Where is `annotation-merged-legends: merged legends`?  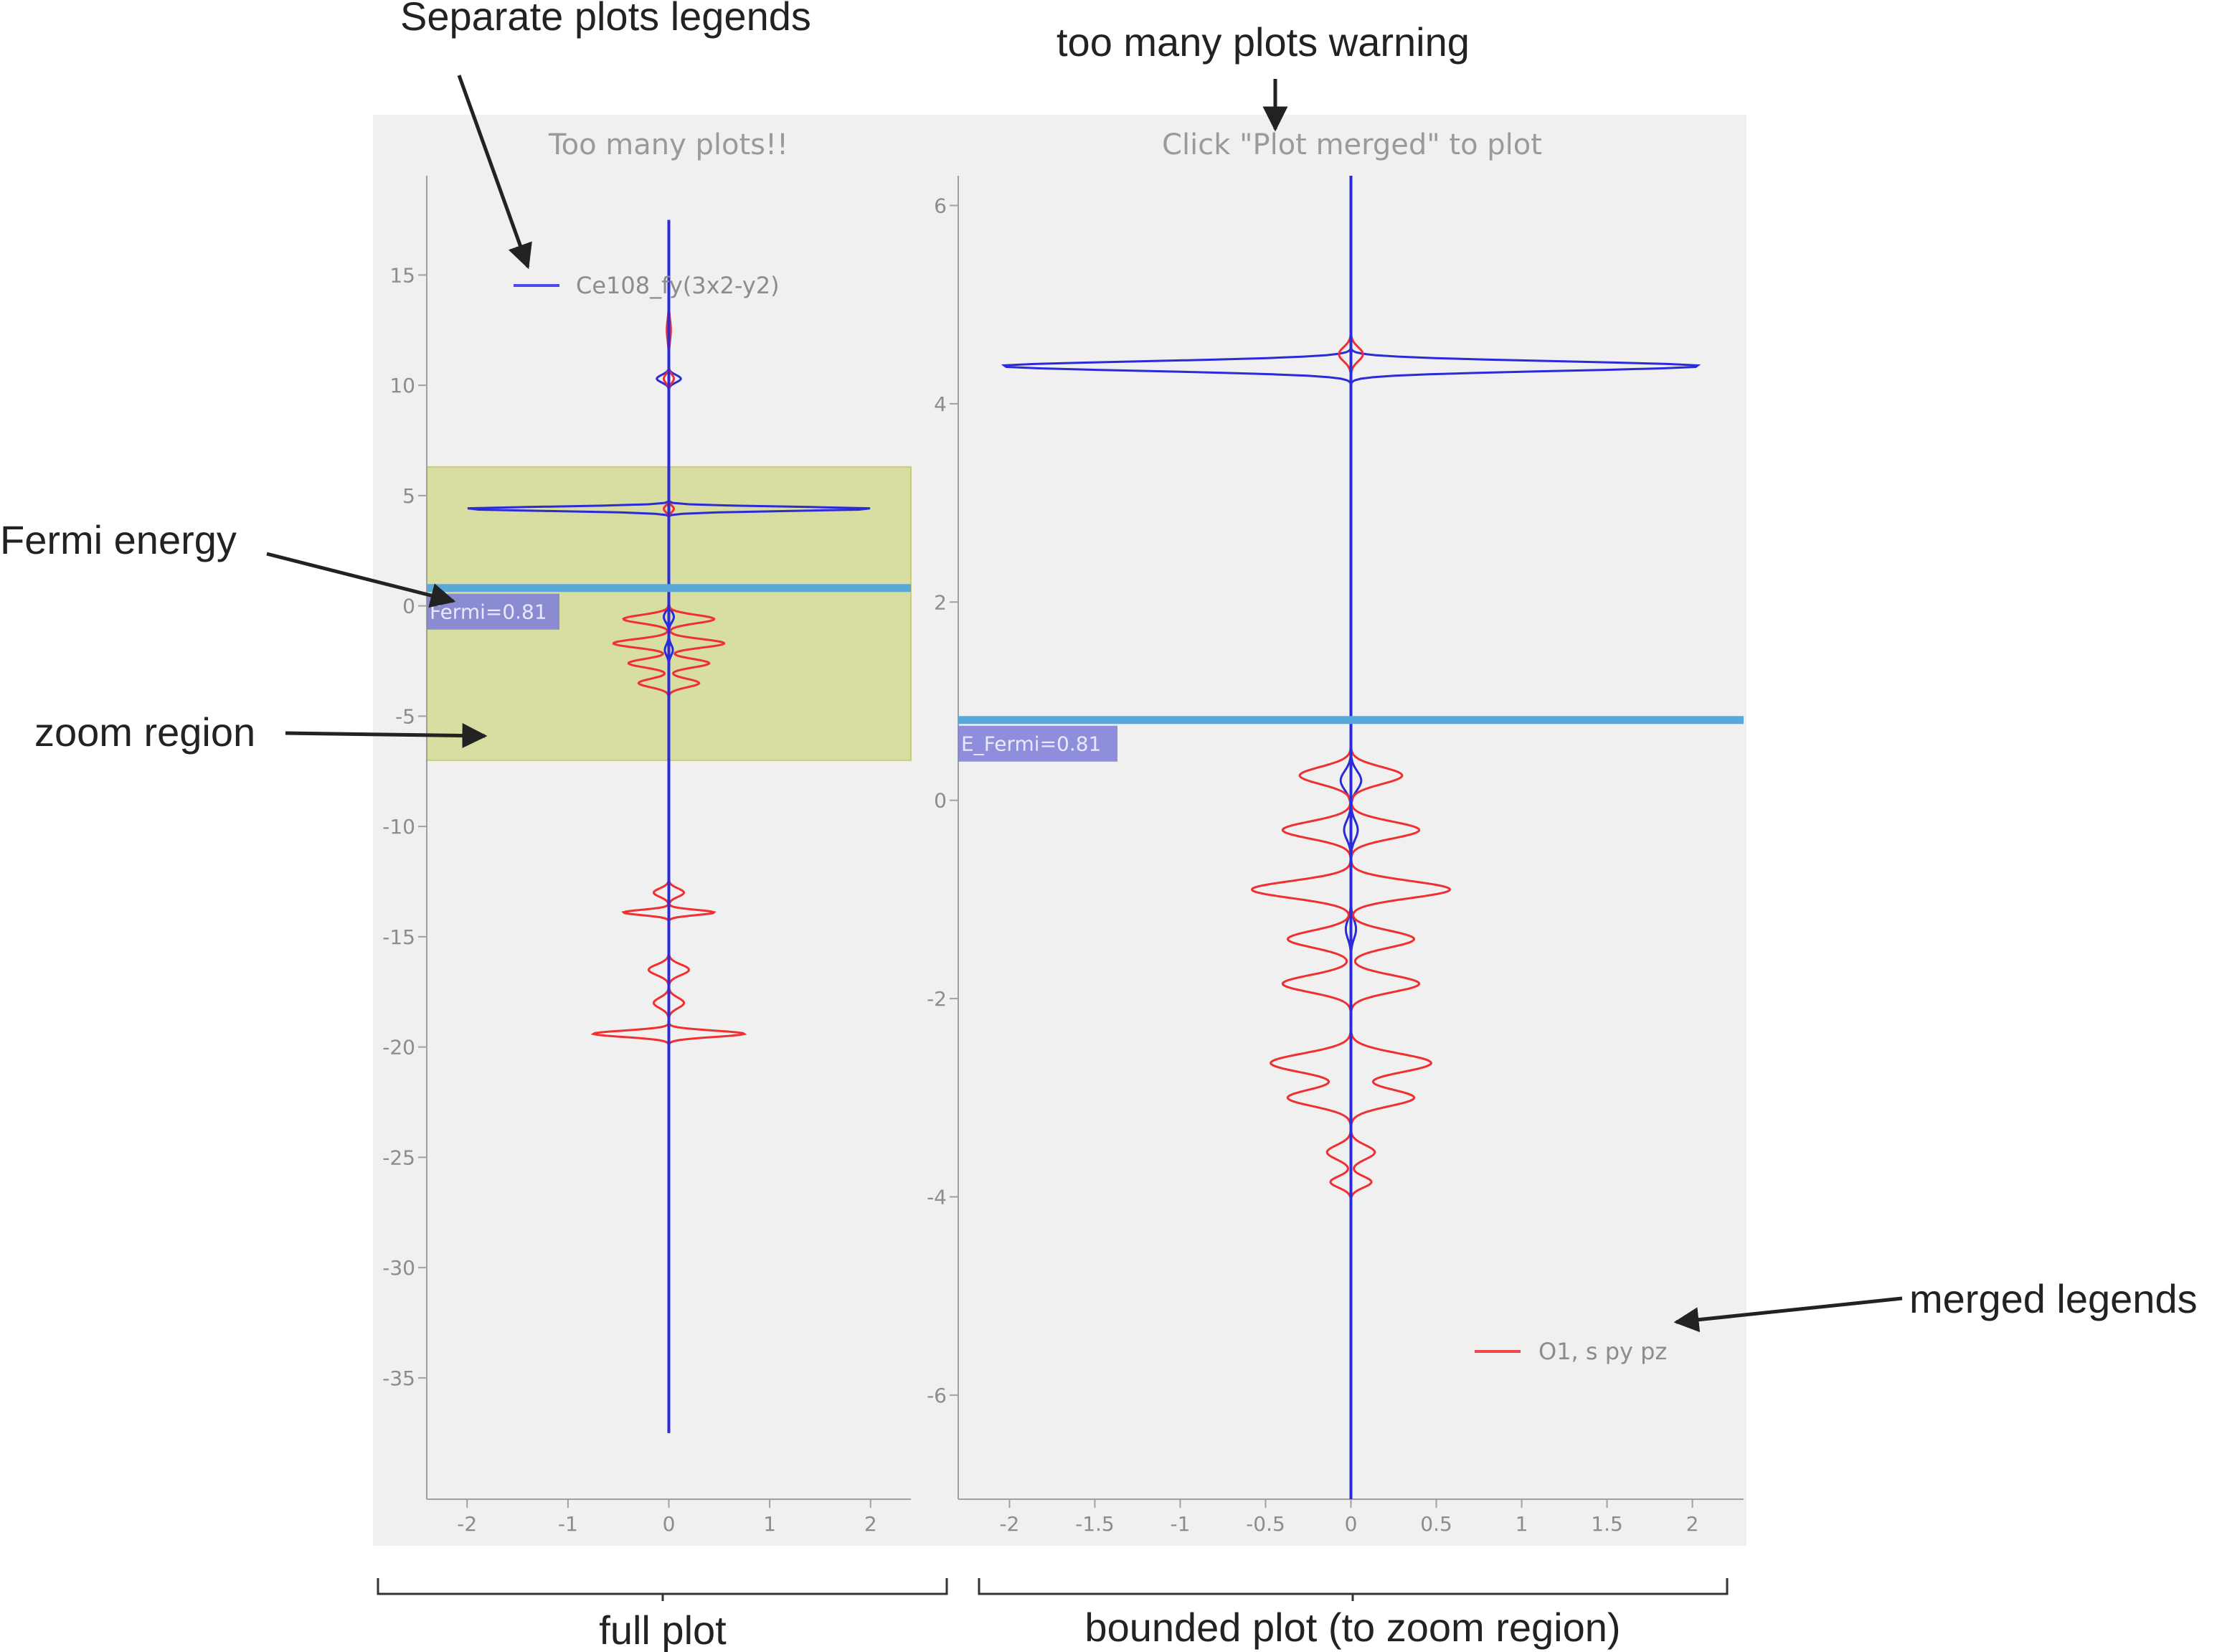
annotation-merged-legends: merged legends is located at coordinates (2053, 1298).